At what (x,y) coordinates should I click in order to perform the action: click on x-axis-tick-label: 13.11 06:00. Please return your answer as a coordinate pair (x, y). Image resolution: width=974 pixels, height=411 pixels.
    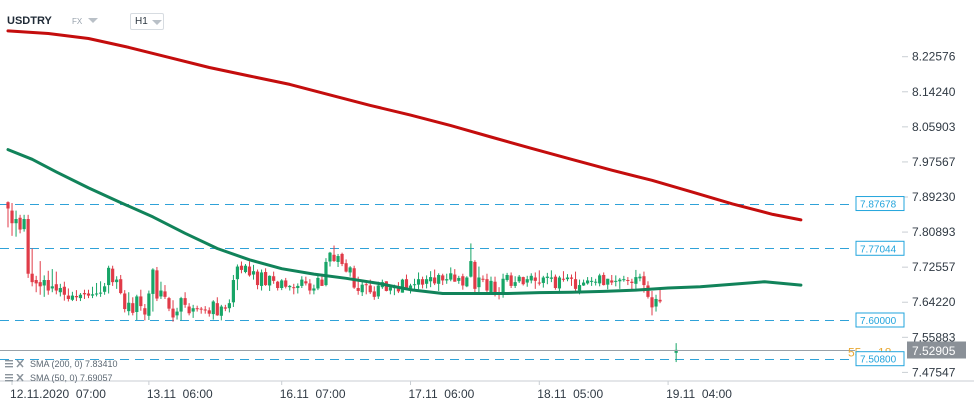
    Looking at the image, I should click on (180, 394).